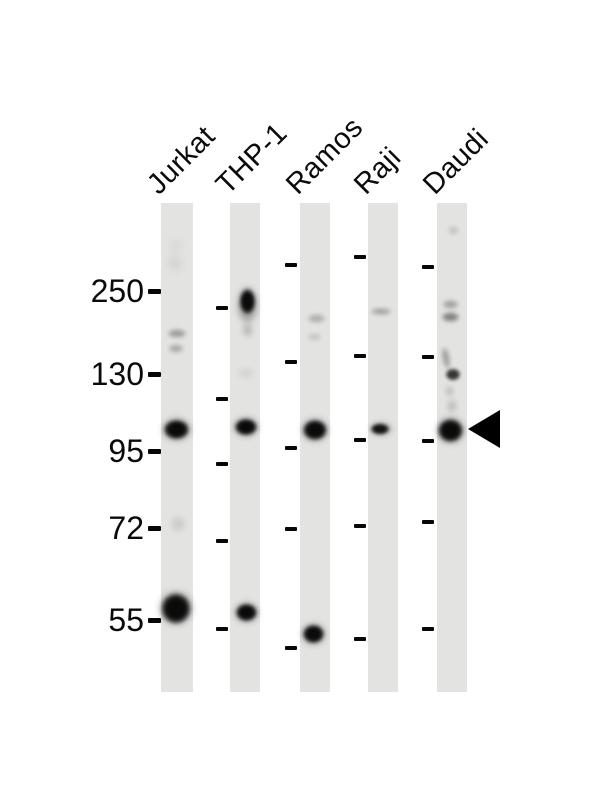 The height and width of the screenshot is (800, 612). Describe the element at coordinates (117, 291) in the screenshot. I see `mw-label-250: 250` at that location.